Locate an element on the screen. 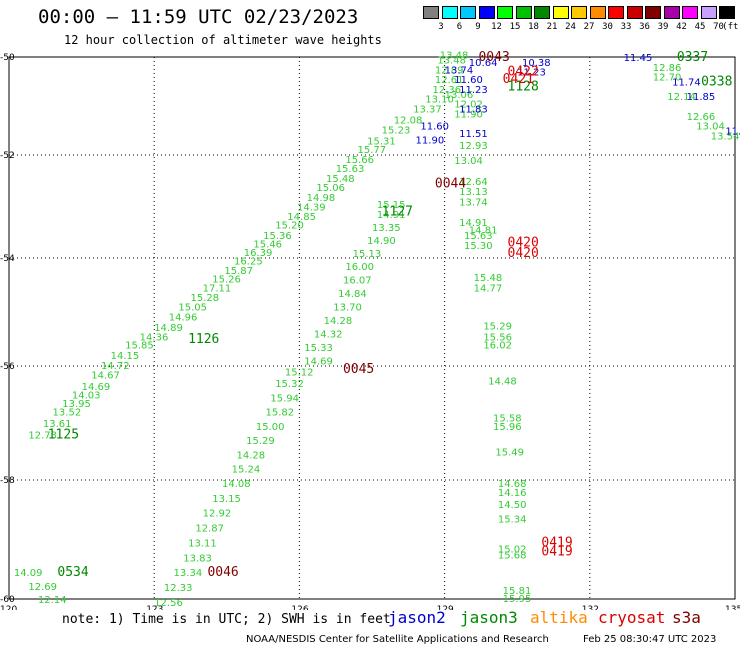 Image resolution: width=740 pixels, height=650 pixels. swh-value: 12.89 is located at coordinates (449, 70).